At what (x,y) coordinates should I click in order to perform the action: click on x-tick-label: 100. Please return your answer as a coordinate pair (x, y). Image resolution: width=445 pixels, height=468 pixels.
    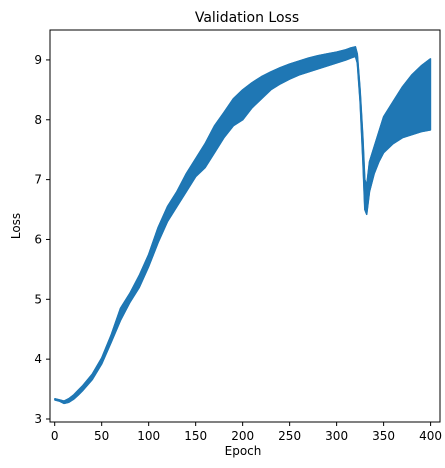
    Looking at the image, I should click on (148, 436).